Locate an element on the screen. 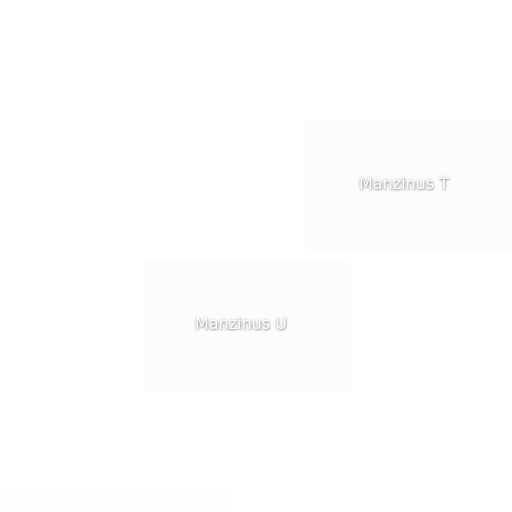 The width and height of the screenshot is (512, 512). tile-label: Manzinus T is located at coordinates (404, 183).